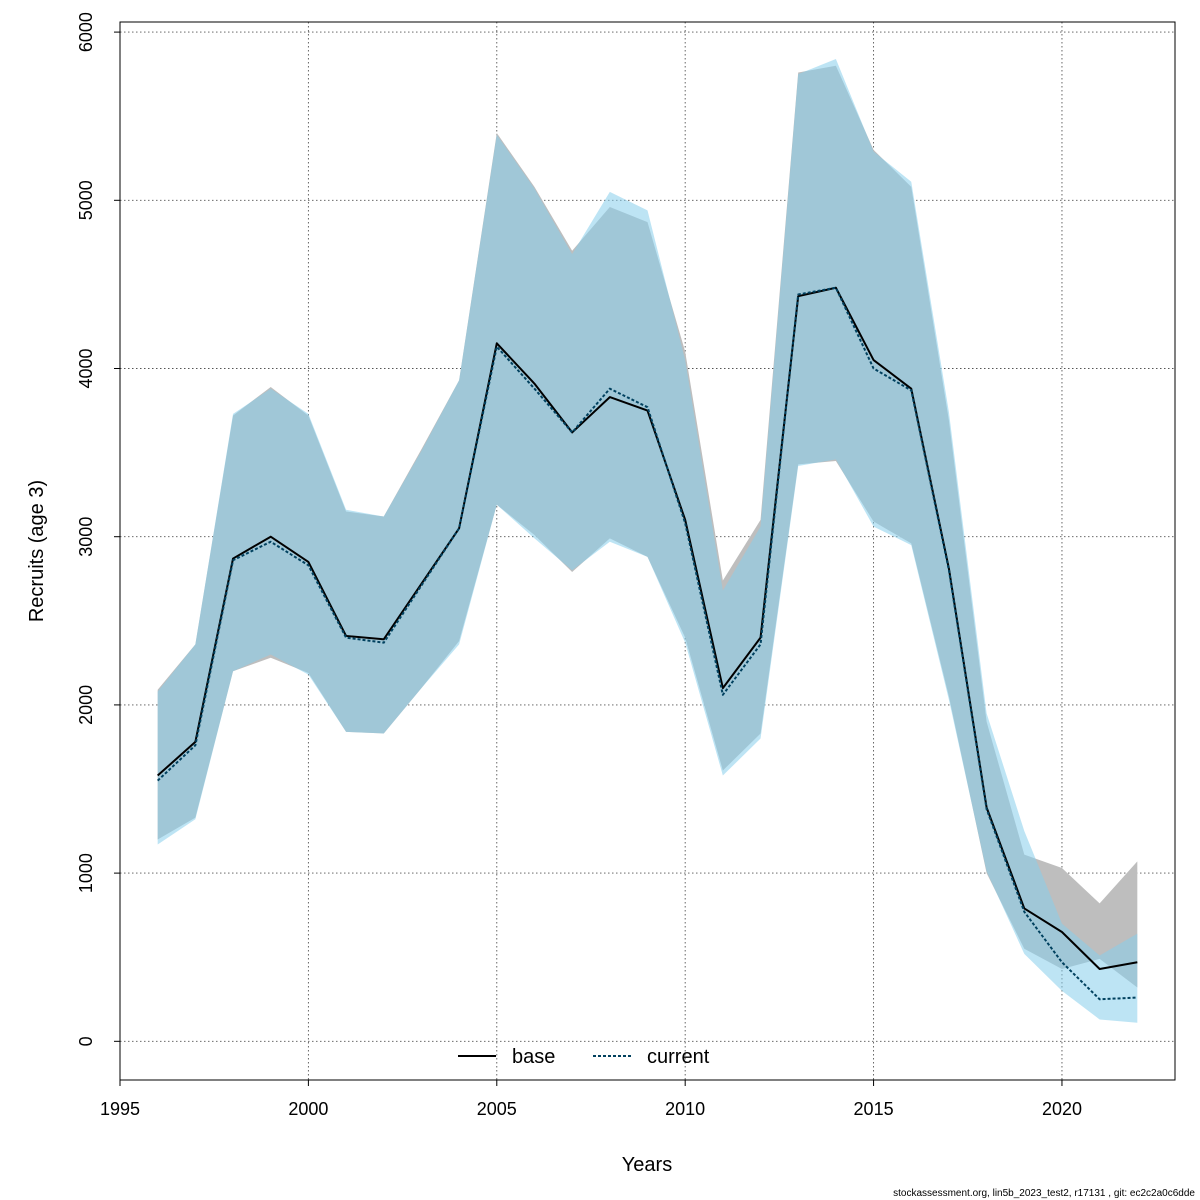 The image size is (1200, 1200). What do you see at coordinates (37, 551) in the screenshot?
I see `y-axis-title: Recruits (age 3)` at bounding box center [37, 551].